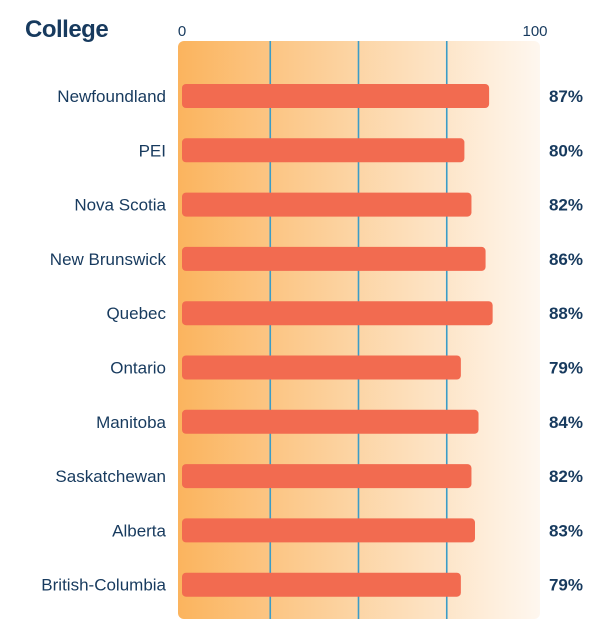 Image resolution: width=603 pixels, height=637 pixels. What do you see at coordinates (566, 150) in the screenshot?
I see `value-label: 80%` at bounding box center [566, 150].